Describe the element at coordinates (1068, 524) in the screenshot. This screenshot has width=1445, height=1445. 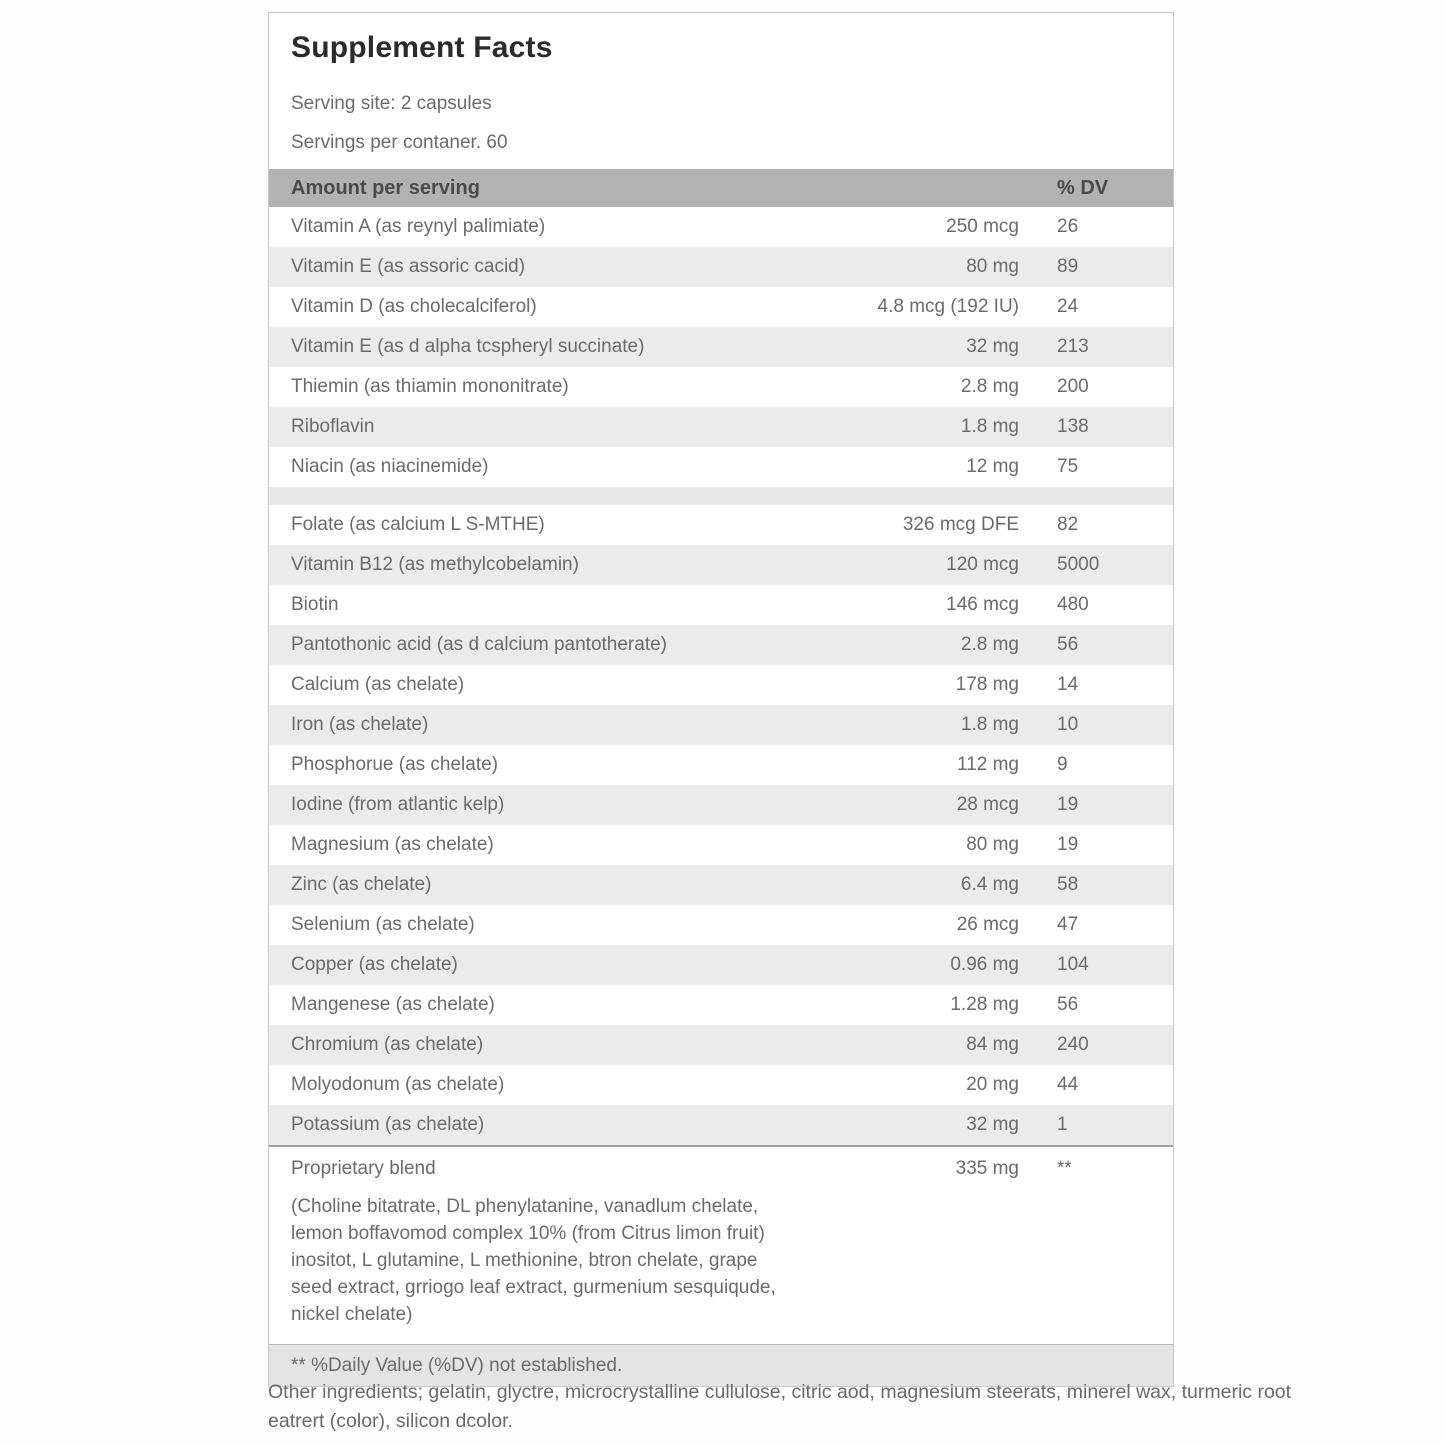
I see `nutrient-dv: 82` at that location.